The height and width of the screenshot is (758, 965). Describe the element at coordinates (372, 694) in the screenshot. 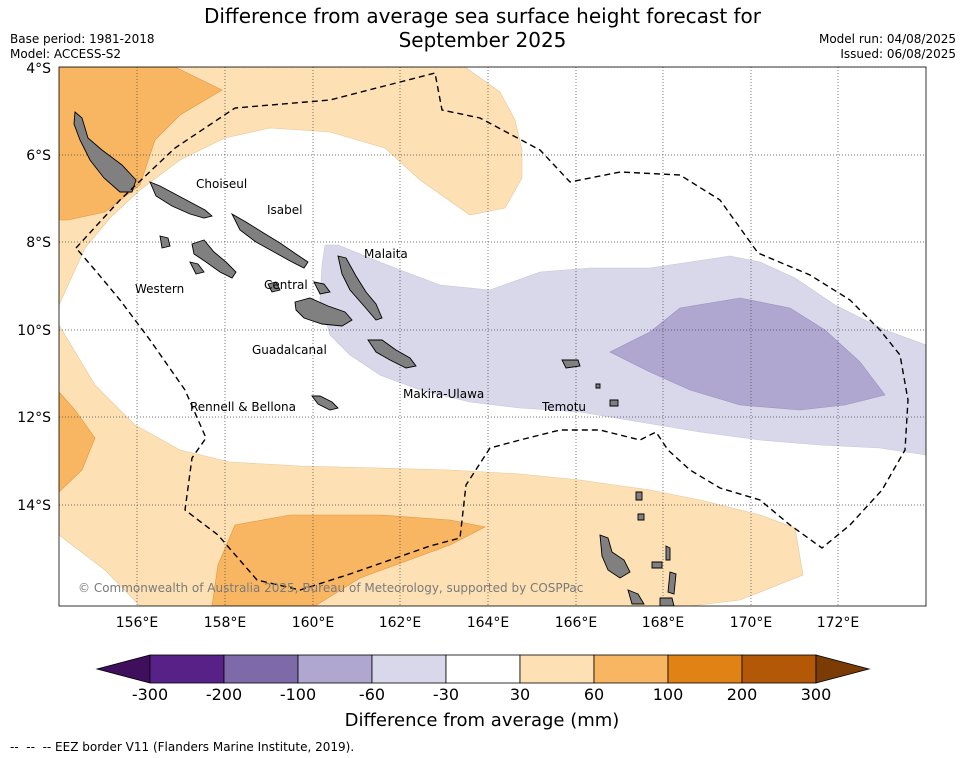

I see `colorbar-tick: -60` at that location.